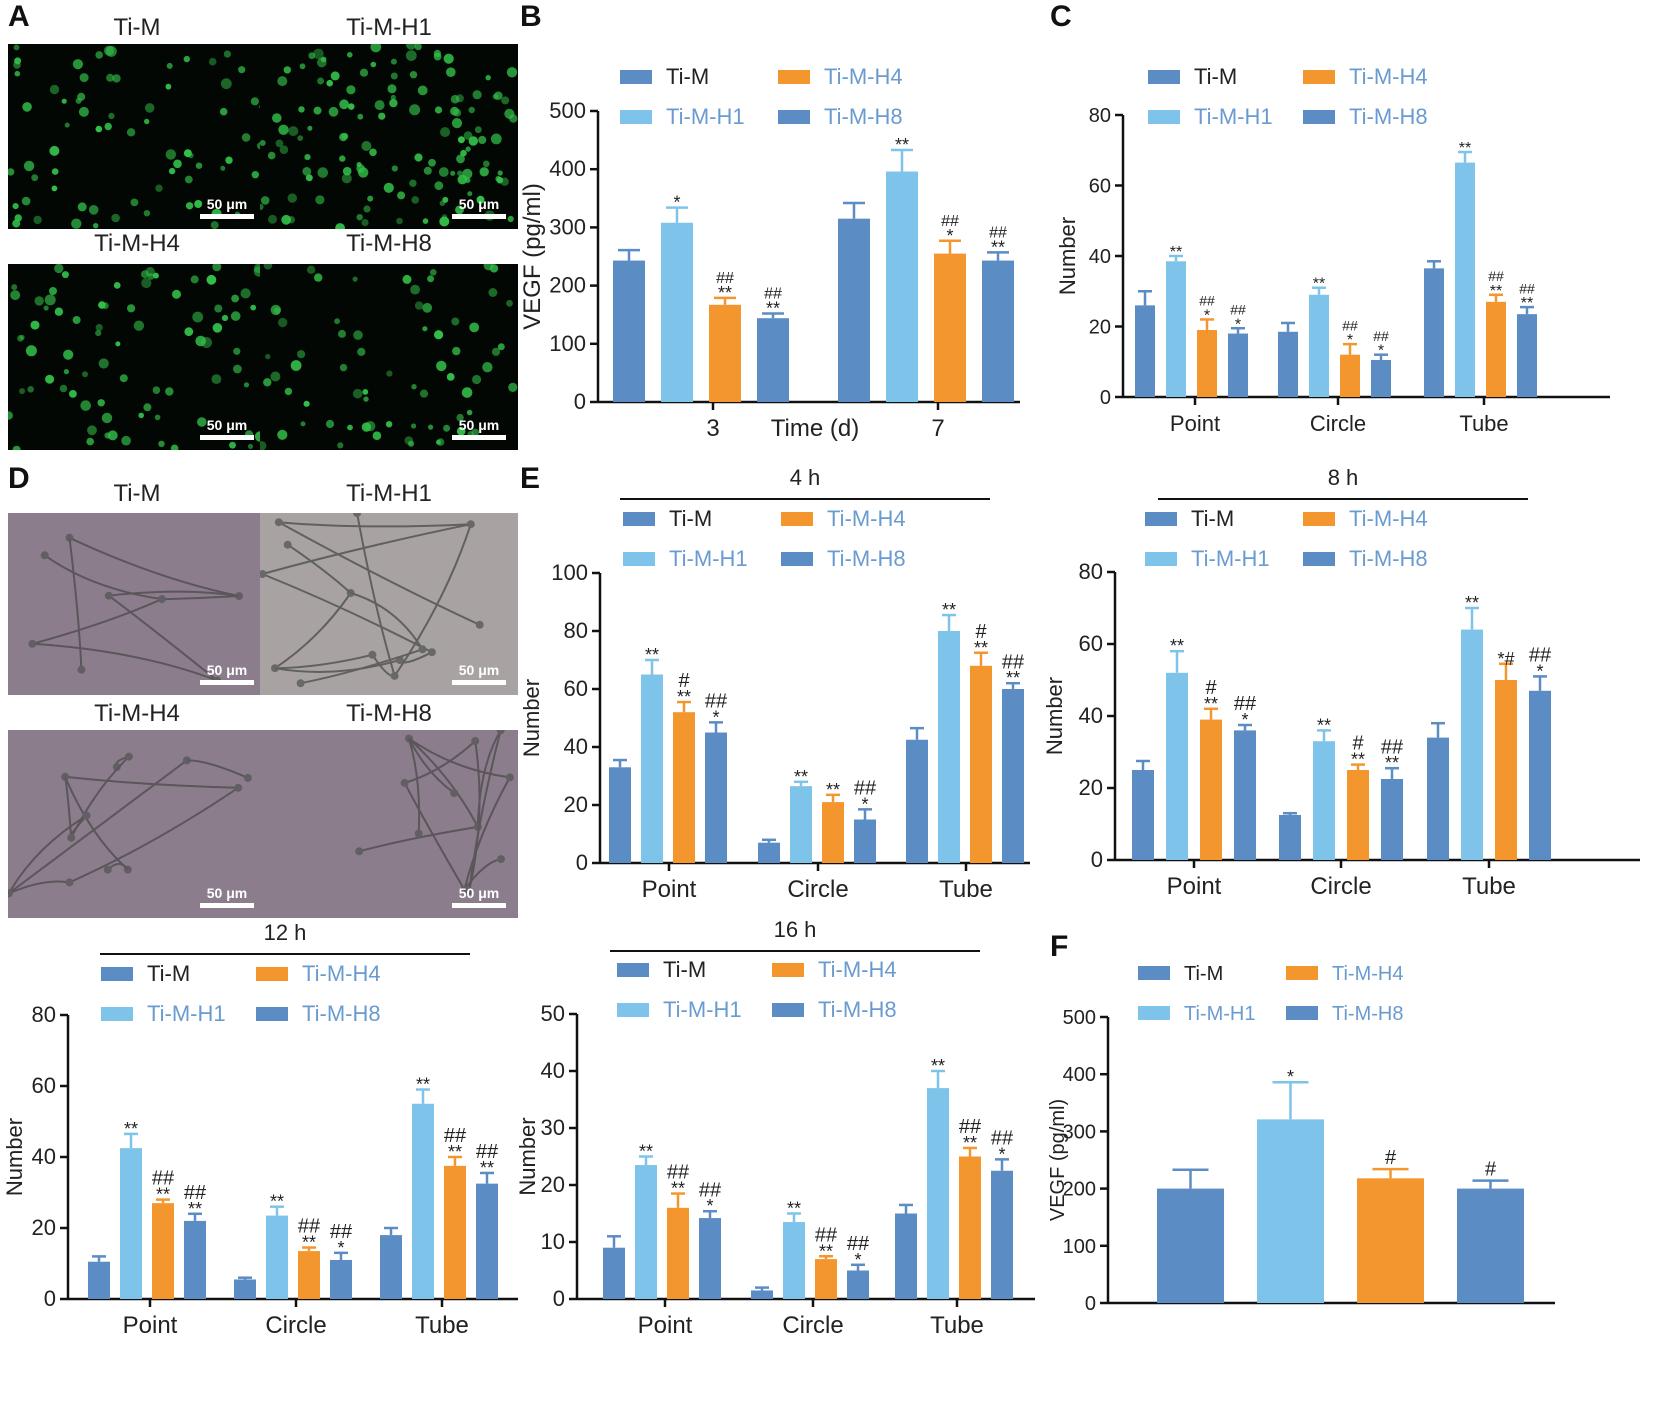 This screenshot has height=1414, width=1655. I want to click on chart-title: 12 h, so click(285, 932).